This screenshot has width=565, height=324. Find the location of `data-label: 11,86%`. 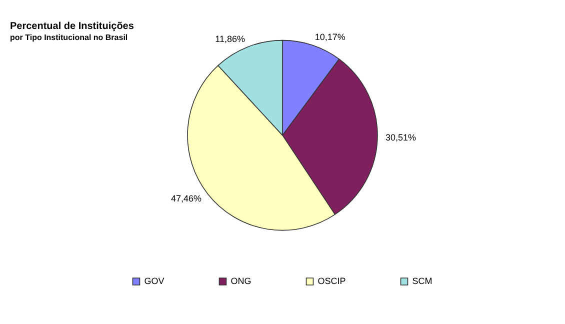

data-label: 11,86% is located at coordinates (230, 39).